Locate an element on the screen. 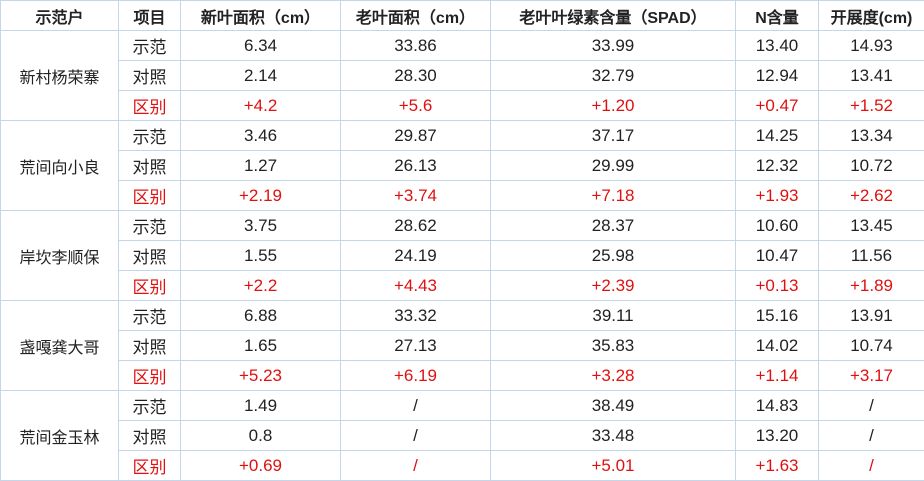  value-cell: 33.32 is located at coordinates (416, 316).